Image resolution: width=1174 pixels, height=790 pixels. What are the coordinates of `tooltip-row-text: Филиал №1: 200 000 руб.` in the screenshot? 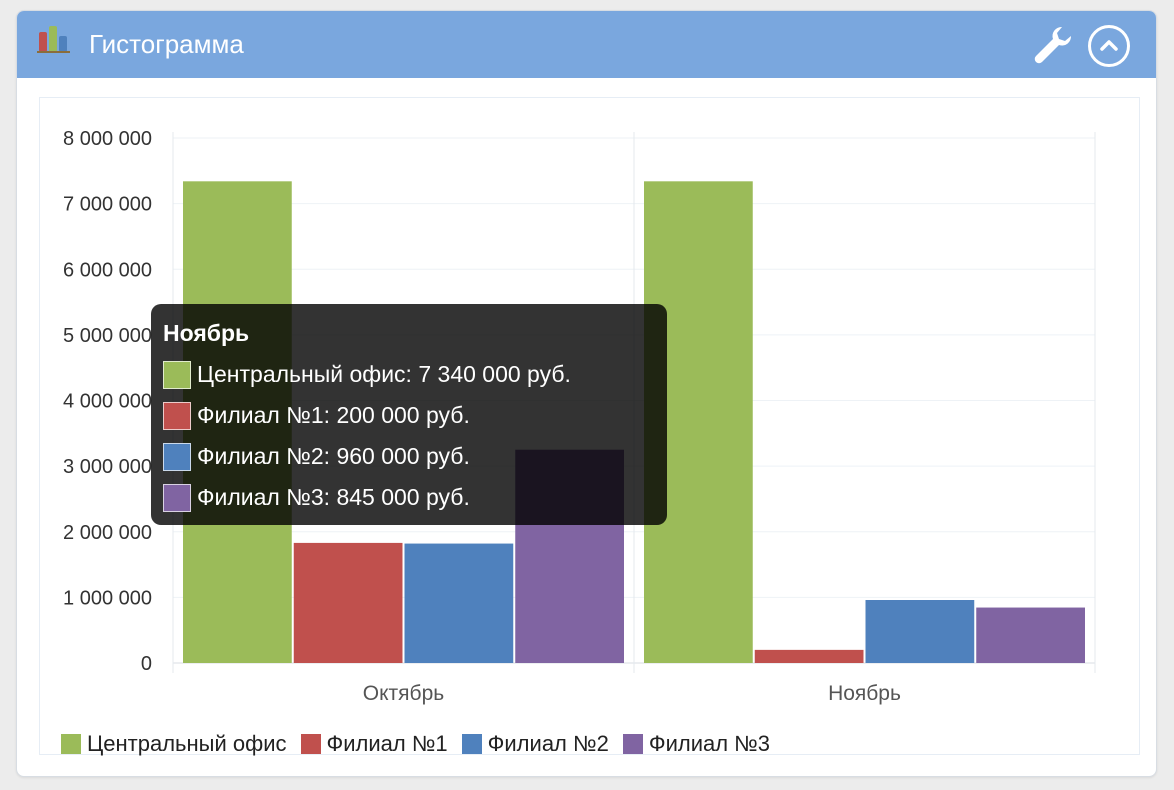 It's located at (333, 415).